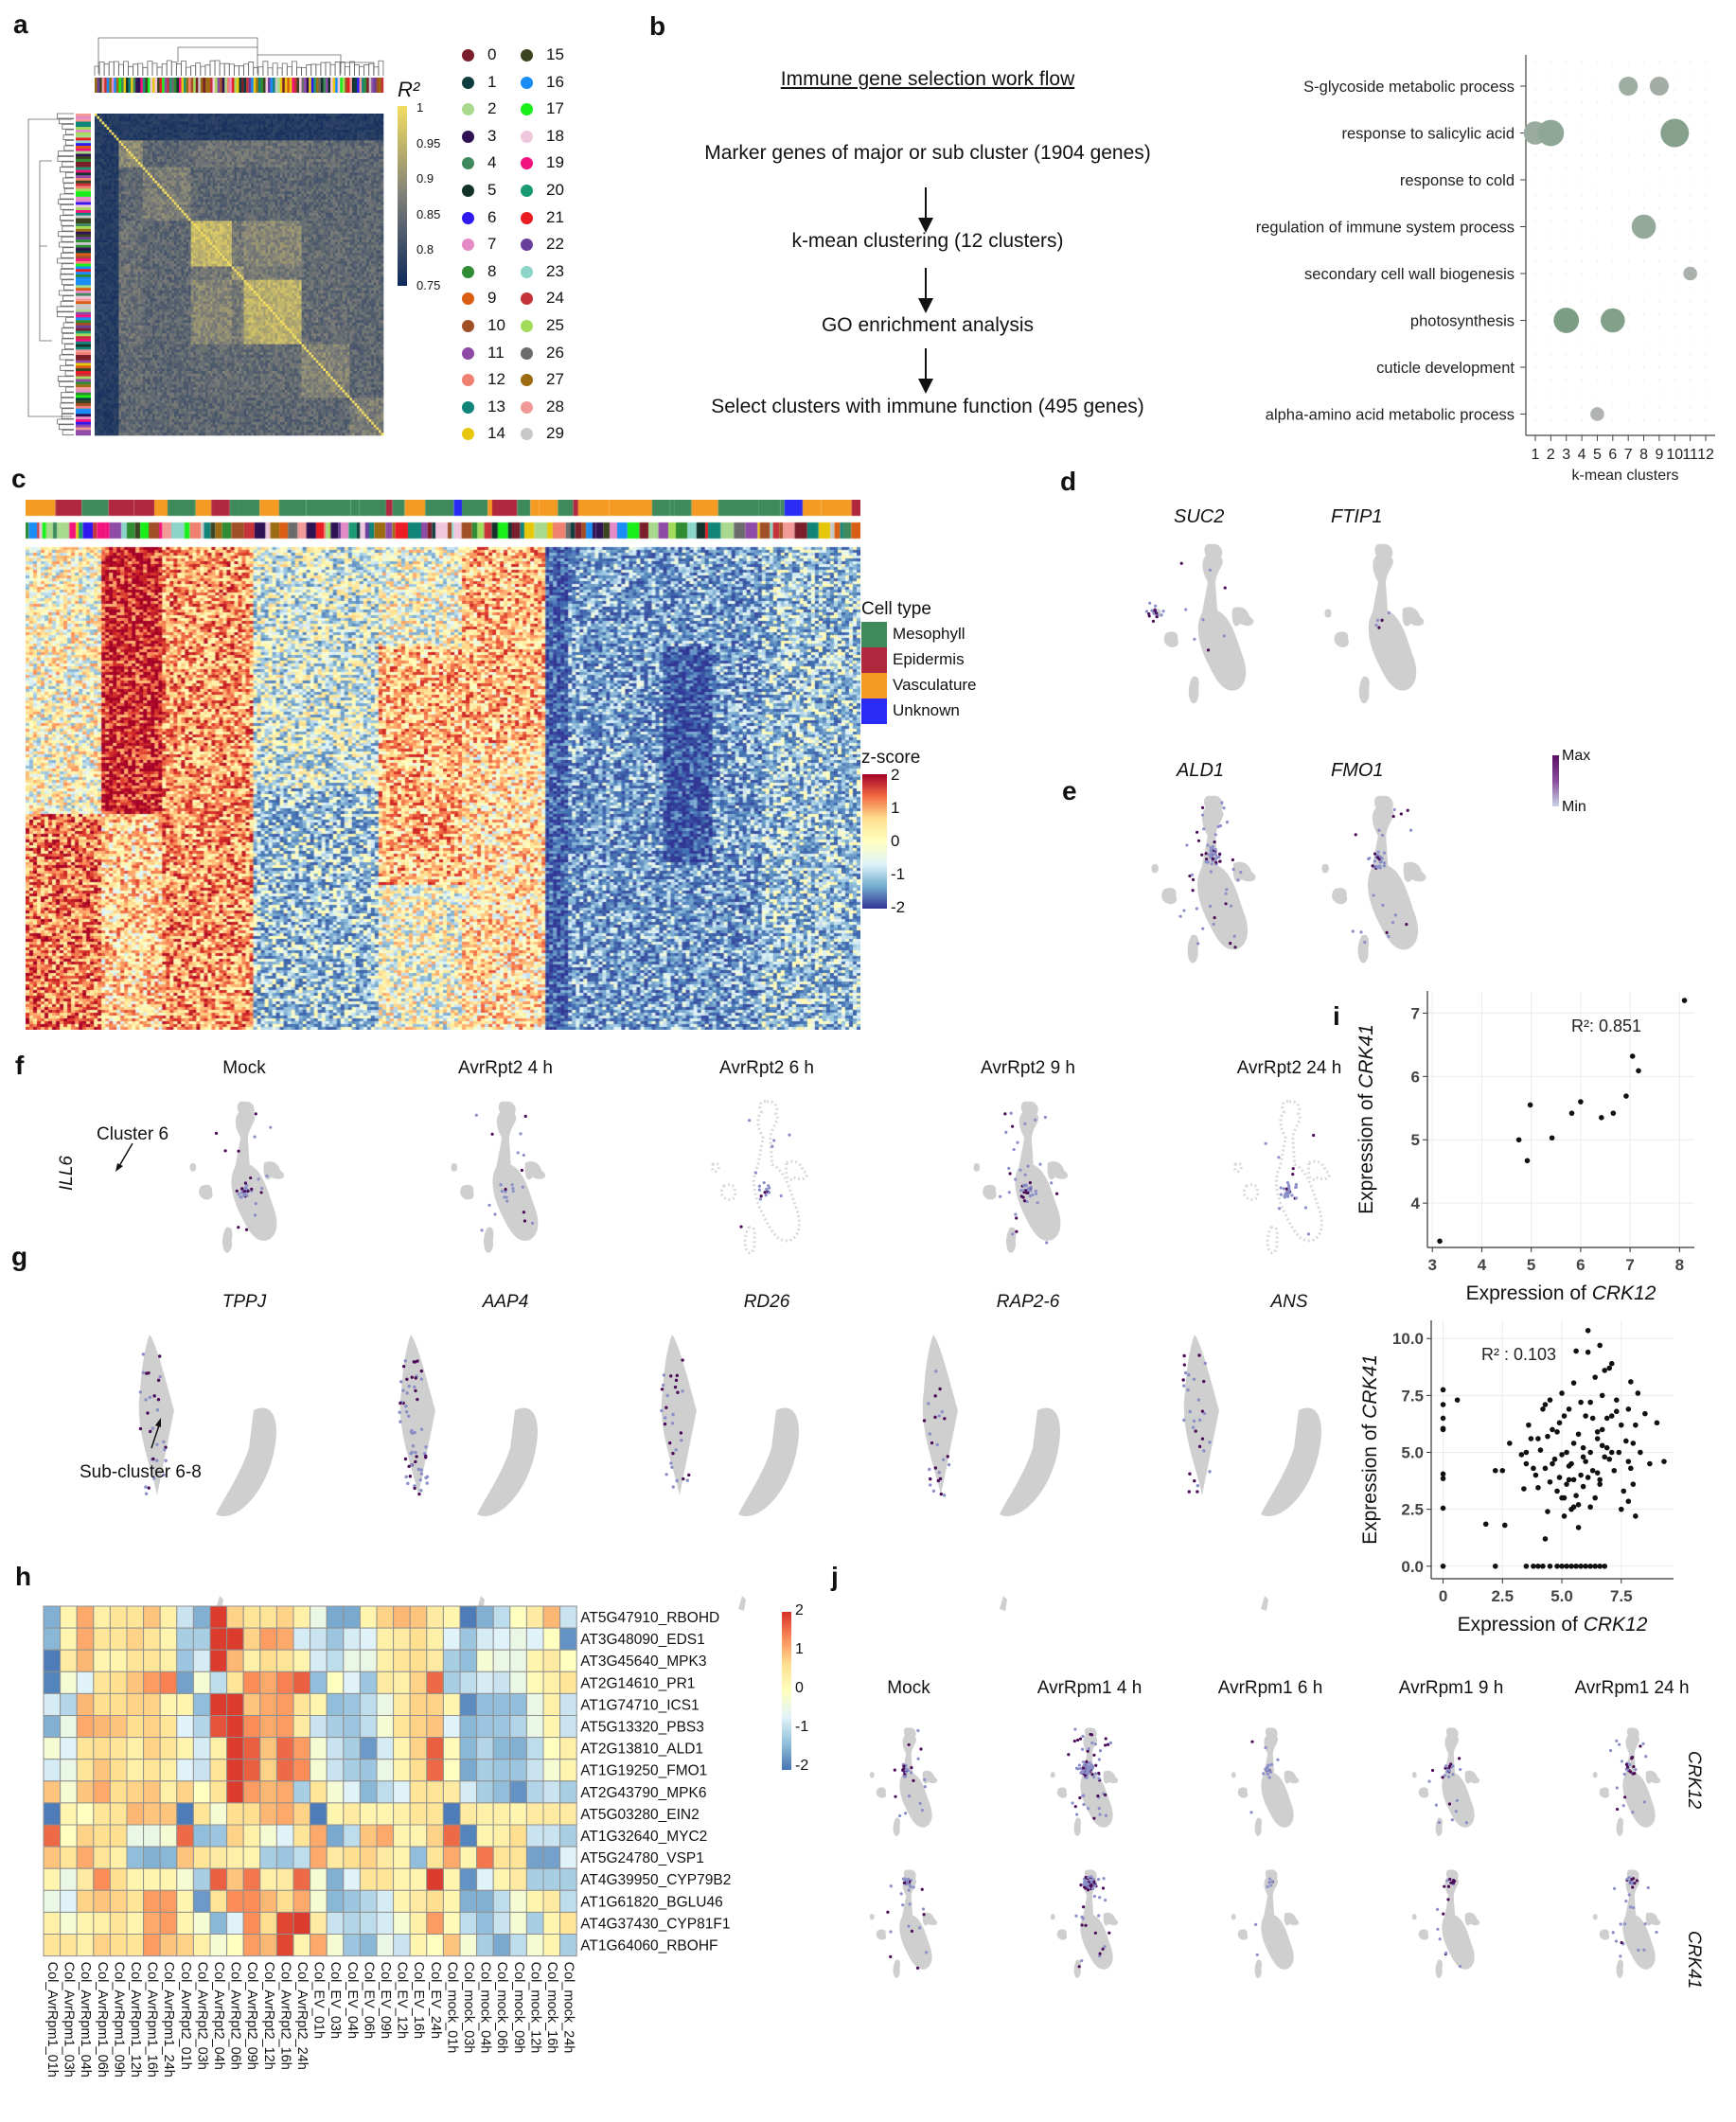 The height and width of the screenshot is (2122, 1736). What do you see at coordinates (1445, 368) in the screenshot?
I see `go-term-label: cuticle development` at bounding box center [1445, 368].